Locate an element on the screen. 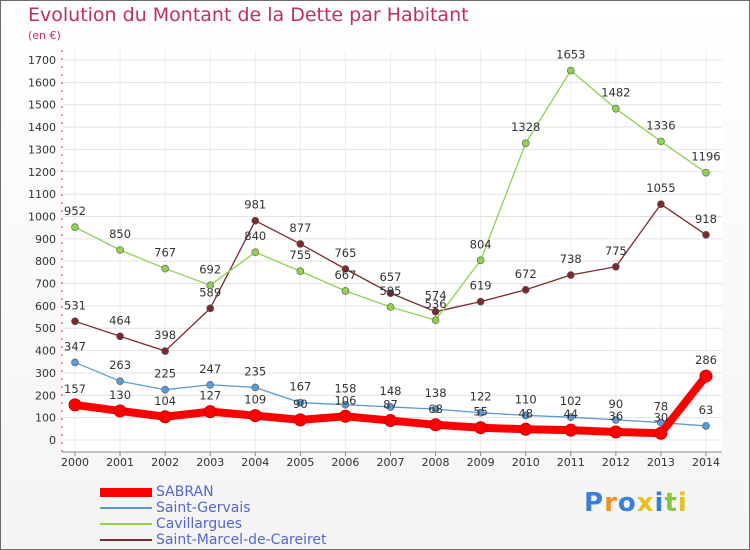  data-label: 263 is located at coordinates (120, 365).